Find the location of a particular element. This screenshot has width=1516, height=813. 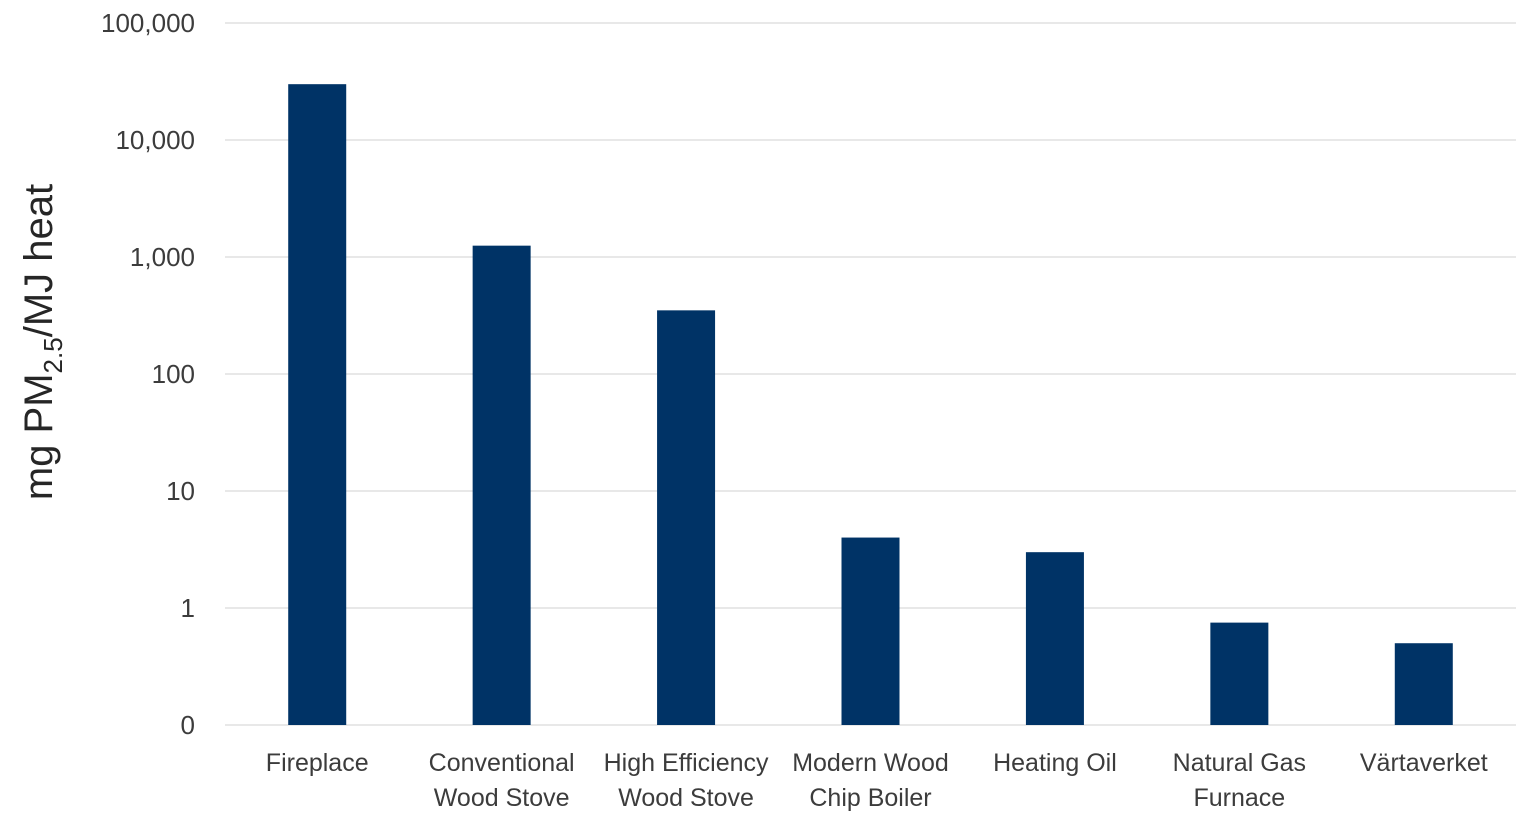

x-category-label: Fireplace is located at coordinates (317, 763).